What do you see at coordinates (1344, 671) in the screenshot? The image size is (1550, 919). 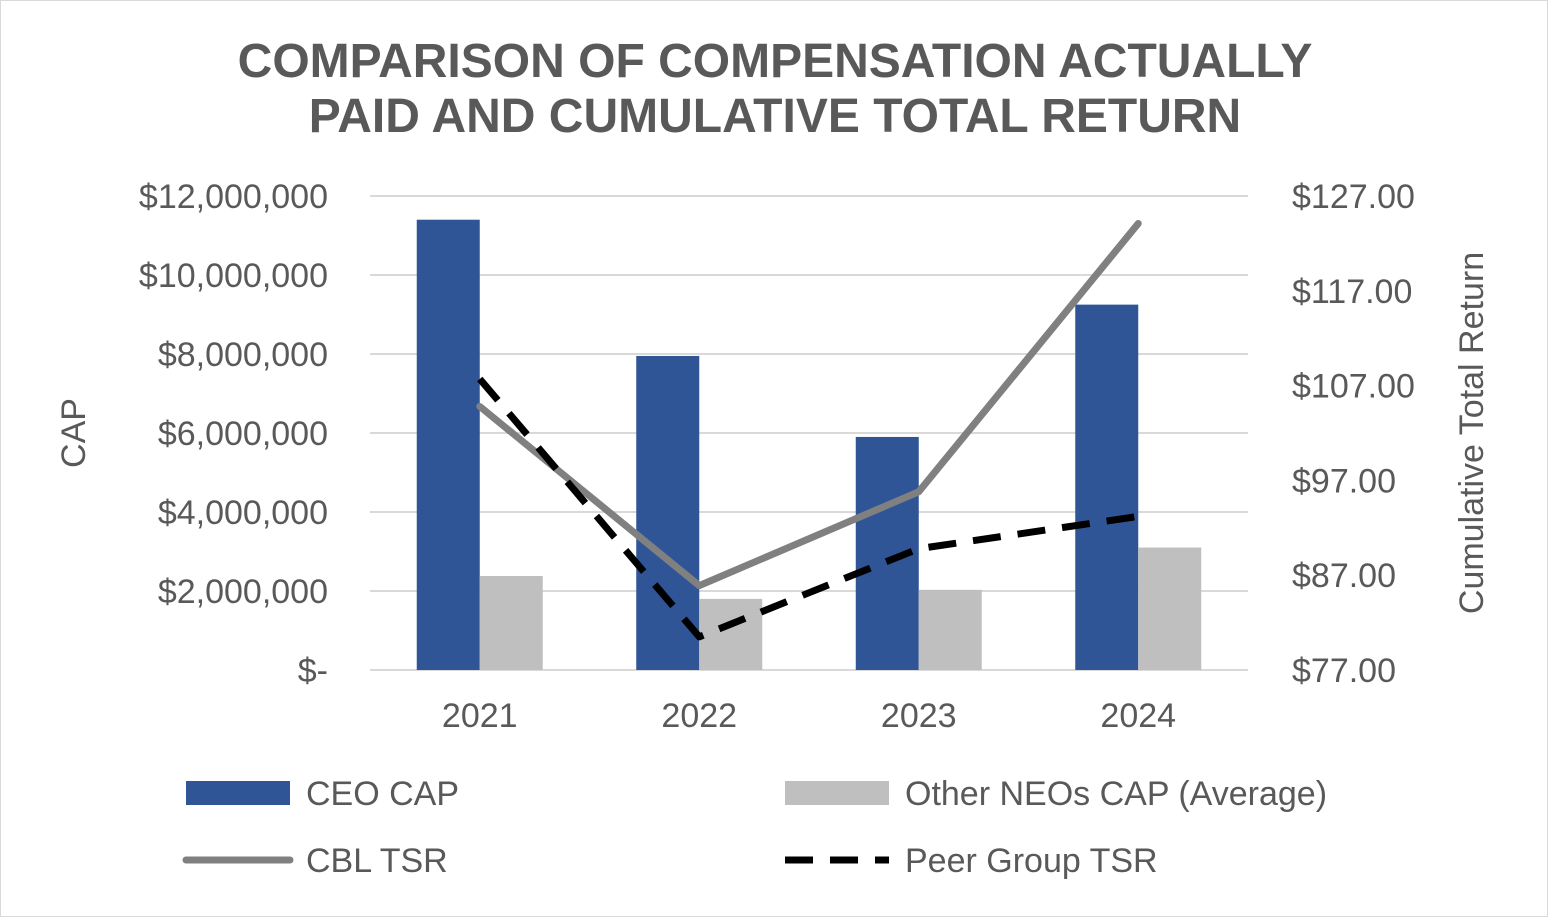 I see `y2-tick-label: $77.00` at bounding box center [1344, 671].